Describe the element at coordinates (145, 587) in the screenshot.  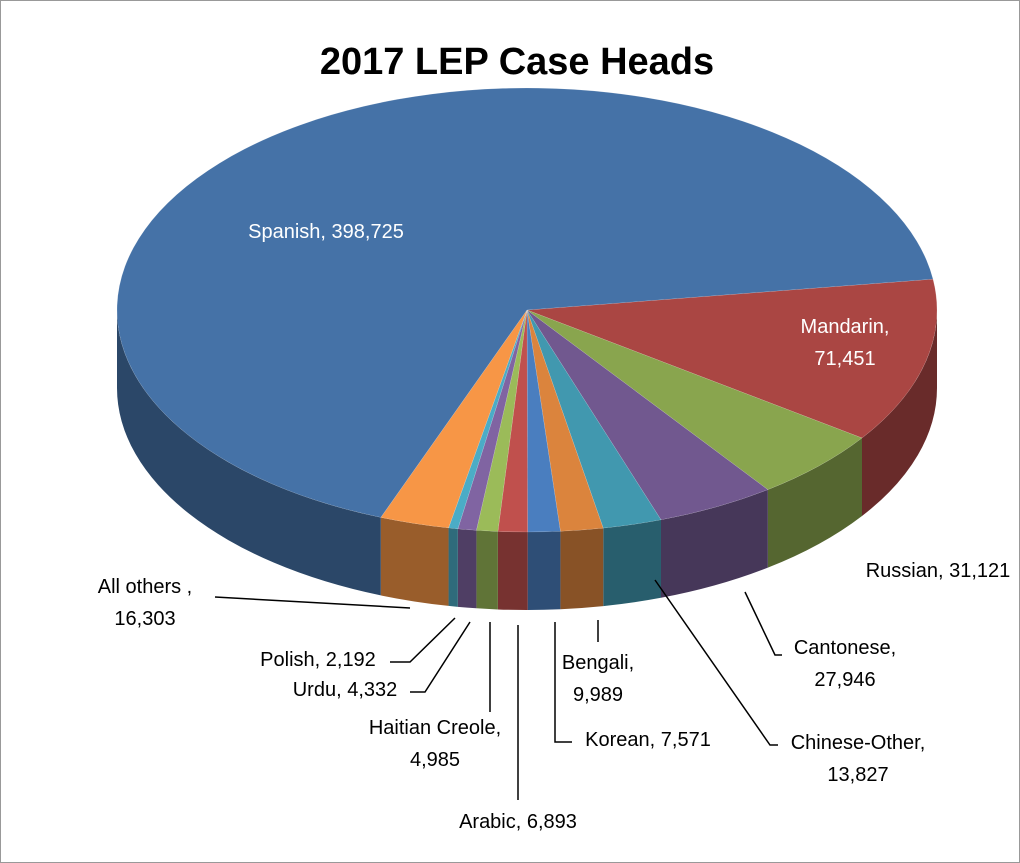
I see `label-line: All others ,` at that location.